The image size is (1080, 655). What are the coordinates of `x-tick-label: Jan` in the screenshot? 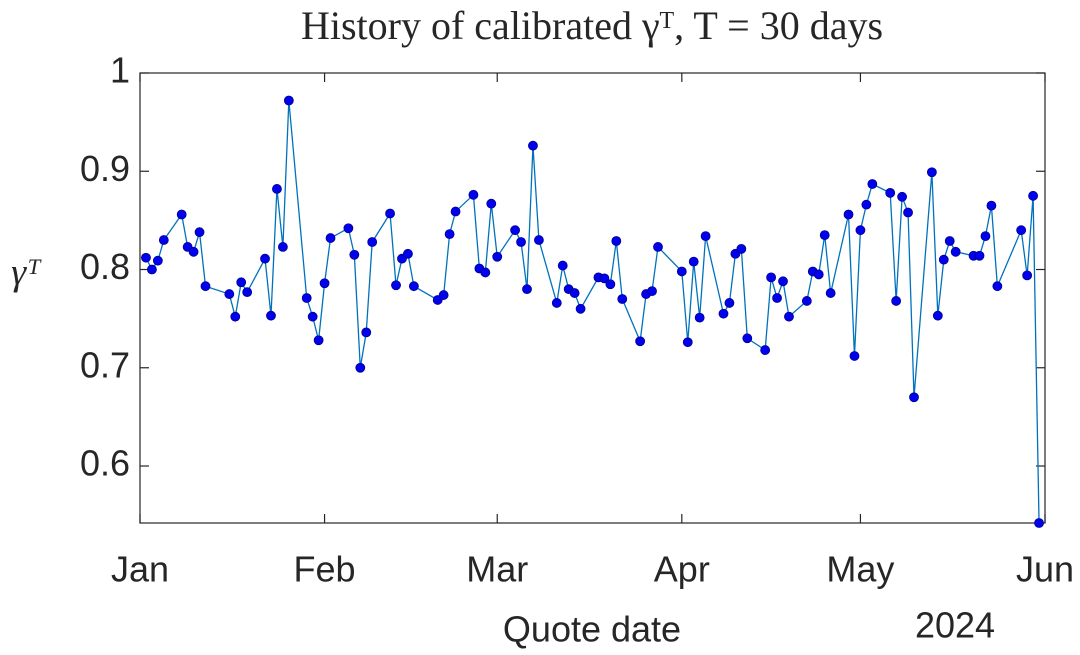 It's located at (140, 569).